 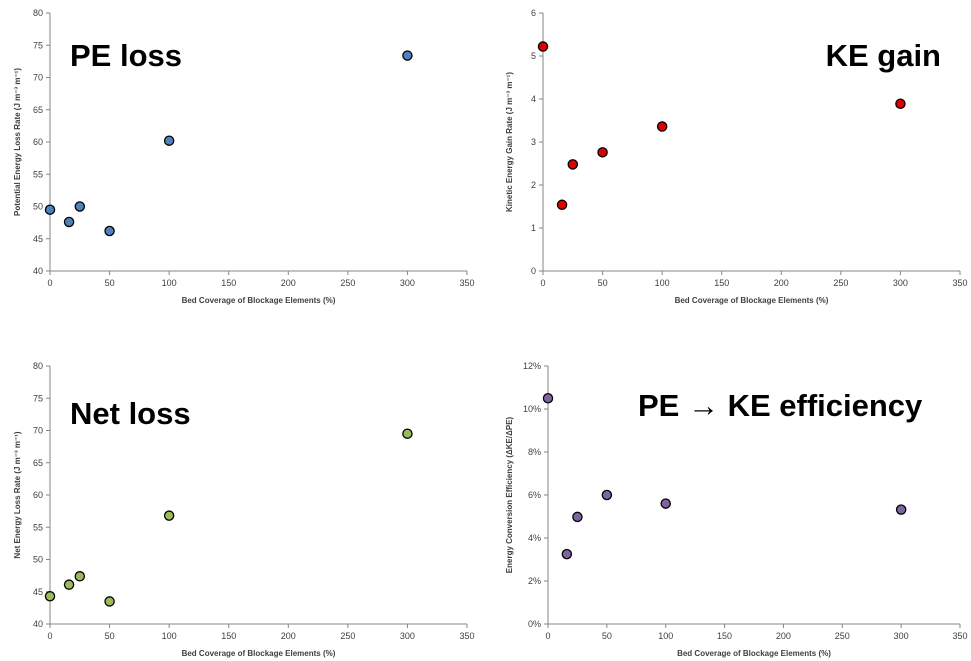 I want to click on y-tick-label: 10%, so click(x=532, y=409).